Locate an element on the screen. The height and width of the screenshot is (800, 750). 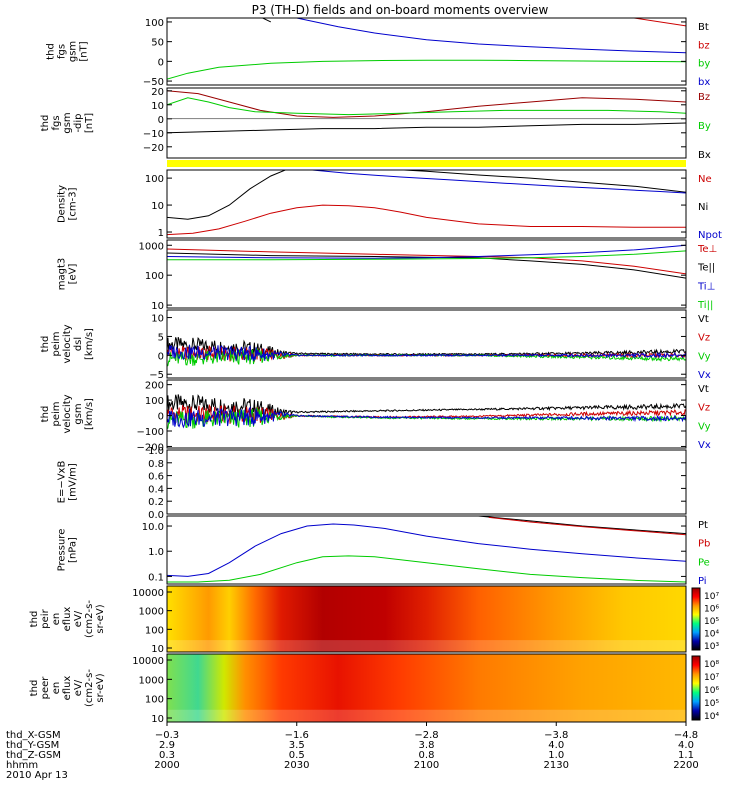
legend-label: Vx is located at coordinates (704, 375).